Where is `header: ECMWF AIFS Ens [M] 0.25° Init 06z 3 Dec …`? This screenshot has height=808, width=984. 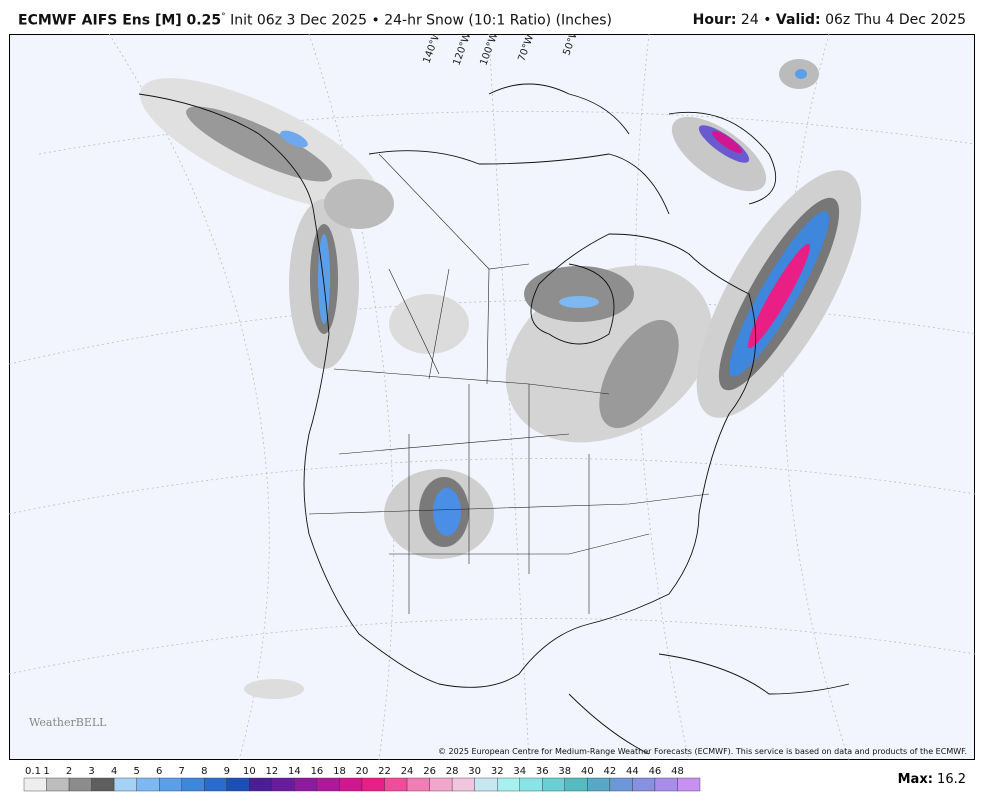
header: ECMWF AIFS Ens [M] 0.25° Init 06z 3 Dec … is located at coordinates (492, 17).